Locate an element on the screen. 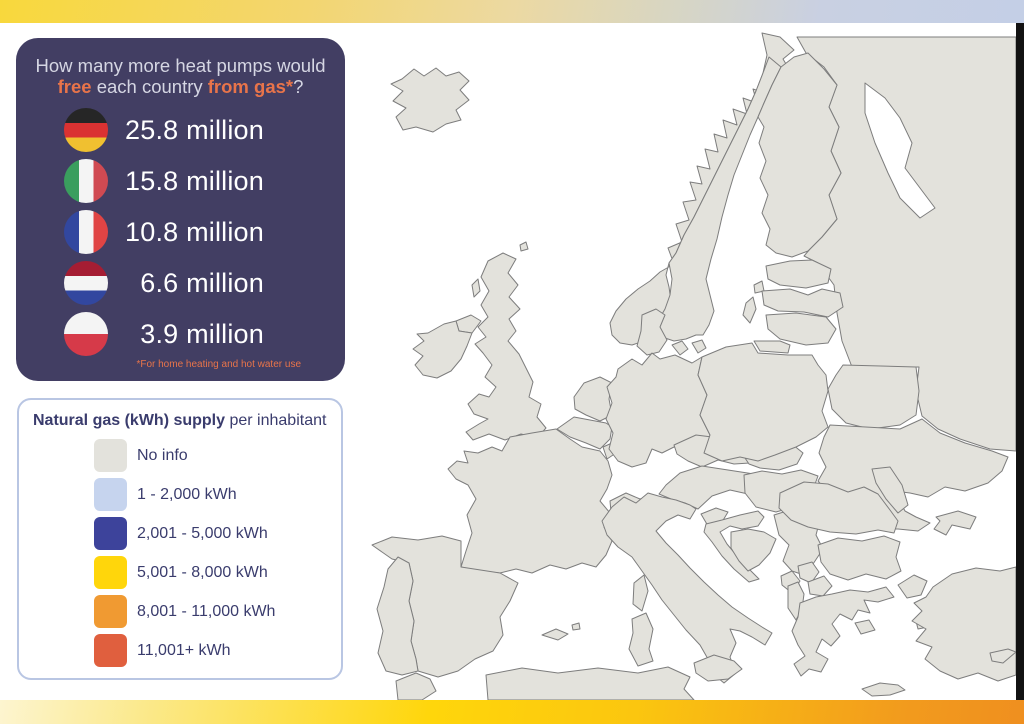 The image size is (1024, 724). legend-item-8001-11000: 8,001 - 11,000 kWh is located at coordinates (217, 611).